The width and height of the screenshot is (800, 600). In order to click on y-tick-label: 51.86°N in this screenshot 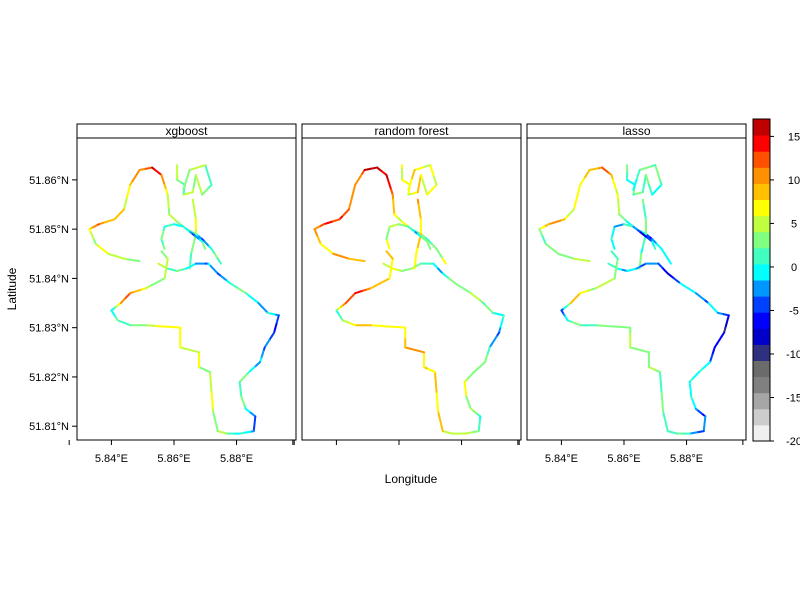, I will do `click(49, 181)`.